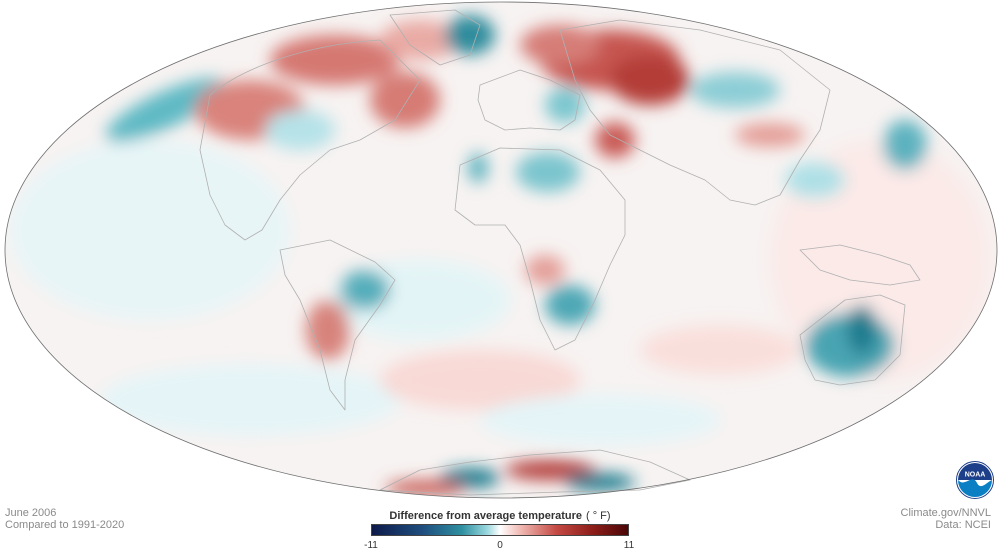 The width and height of the screenshot is (1000, 555). Describe the element at coordinates (485, 516) in the screenshot. I see `legend-title-text: Difference from average temperature` at that location.